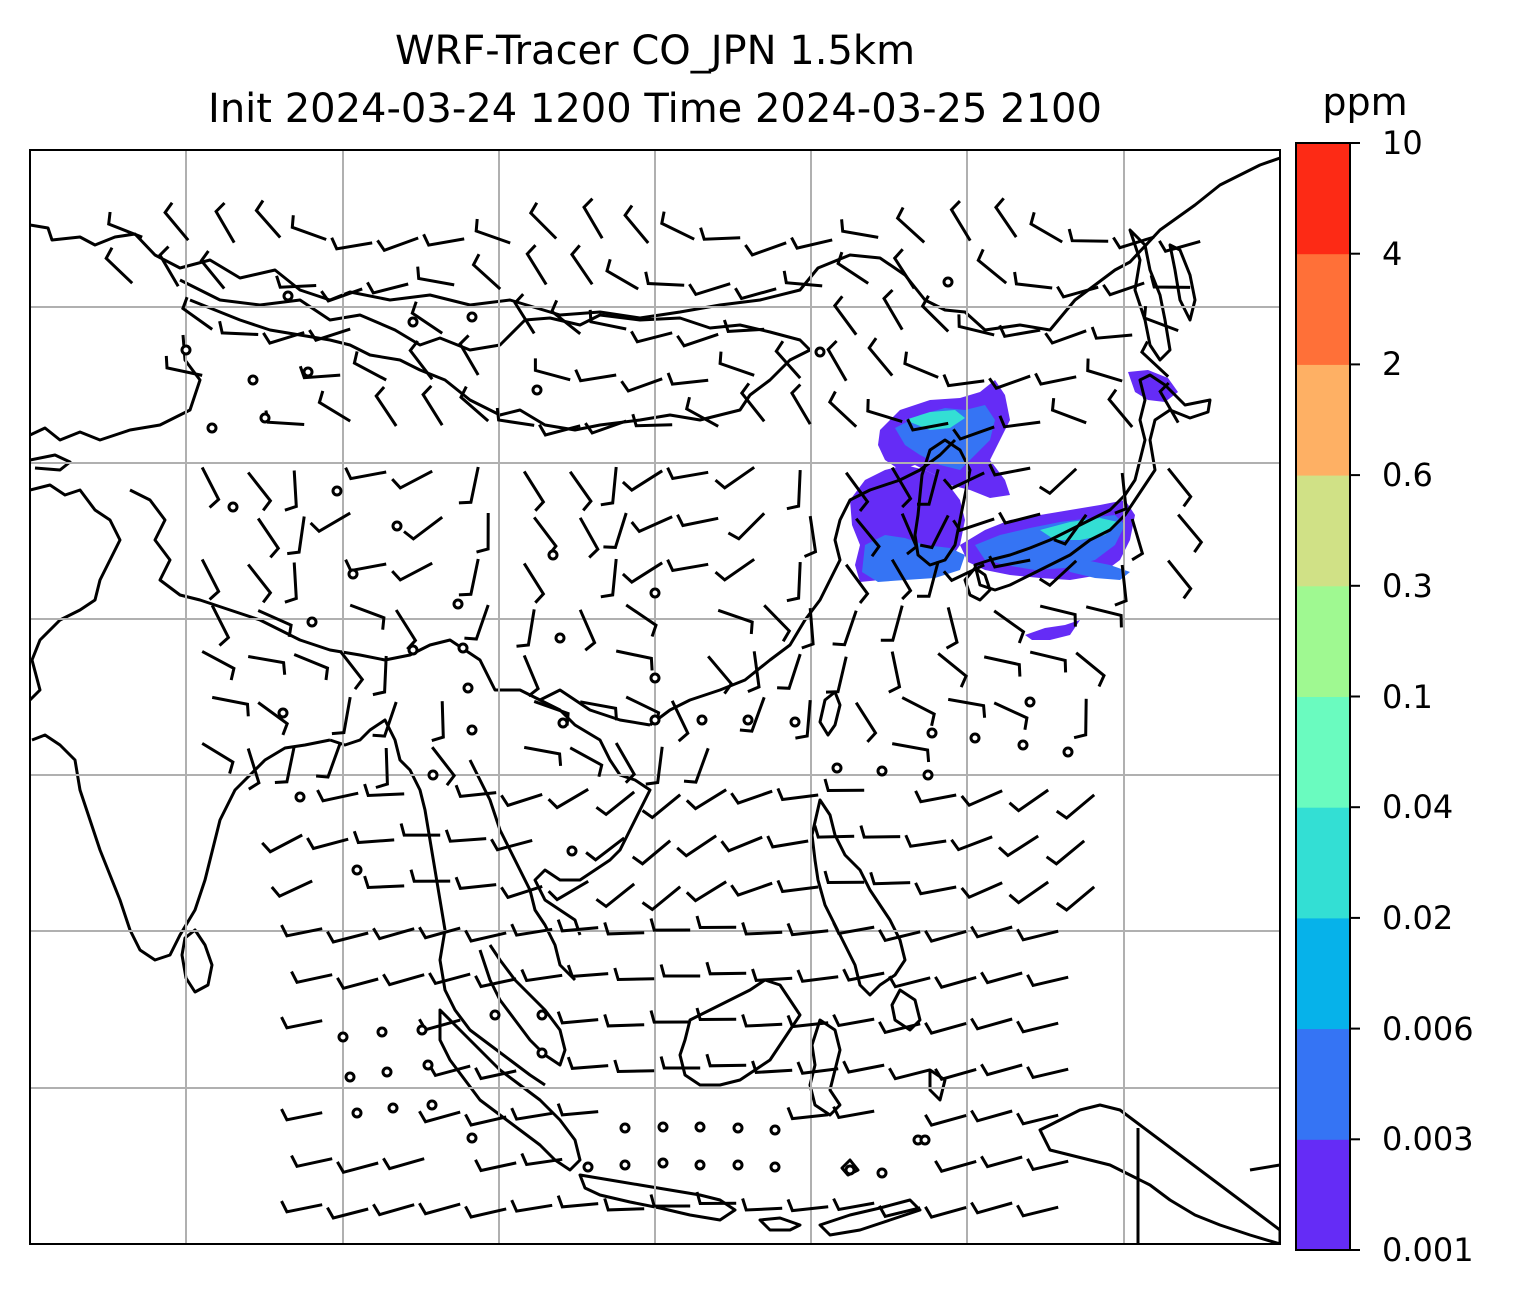  Describe the element at coordinates (1428, 1028) in the screenshot. I see `colorbar-tick-label: 0.006` at that location.